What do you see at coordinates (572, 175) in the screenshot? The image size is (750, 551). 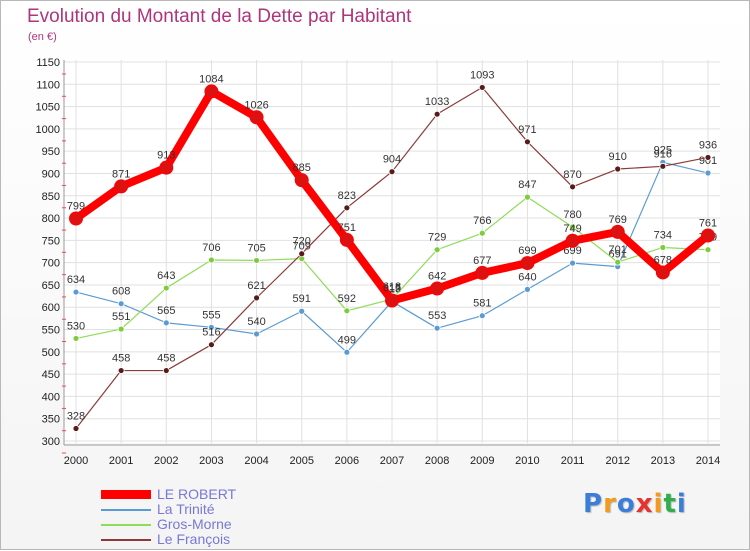 I see `data-label: 870` at bounding box center [572, 175].